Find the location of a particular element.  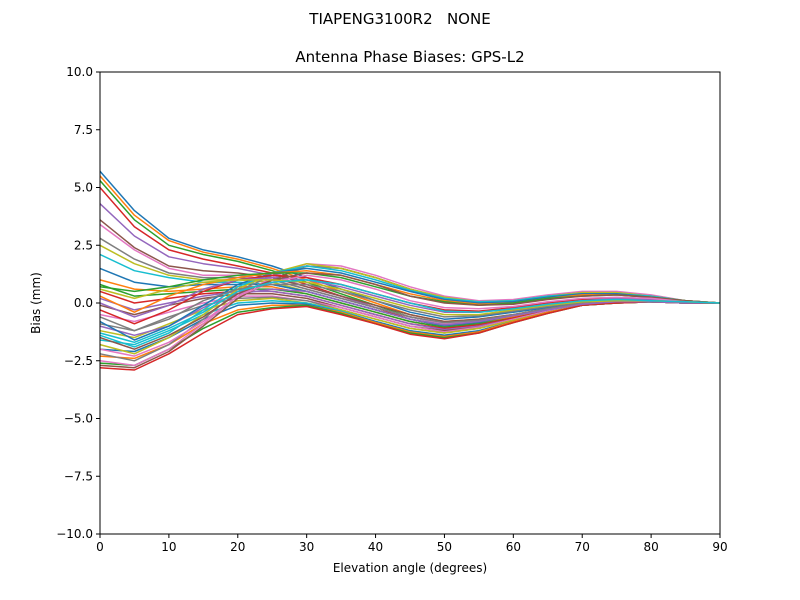

x-tick-label: 70 is located at coordinates (582, 547).